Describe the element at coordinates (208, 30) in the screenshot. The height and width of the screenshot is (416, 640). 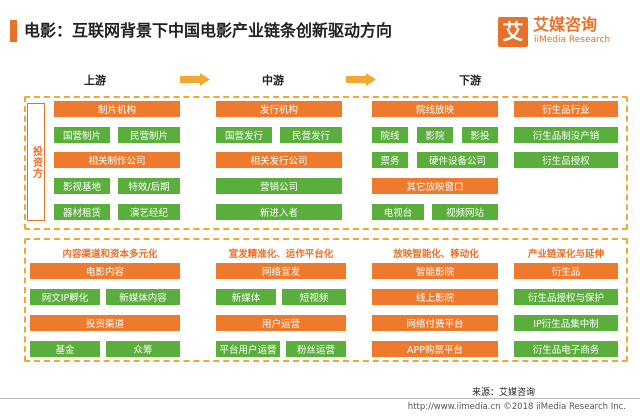
I see `page-title: 电影：互联网背景下中国电影产业链条创新驱动方向` at that location.